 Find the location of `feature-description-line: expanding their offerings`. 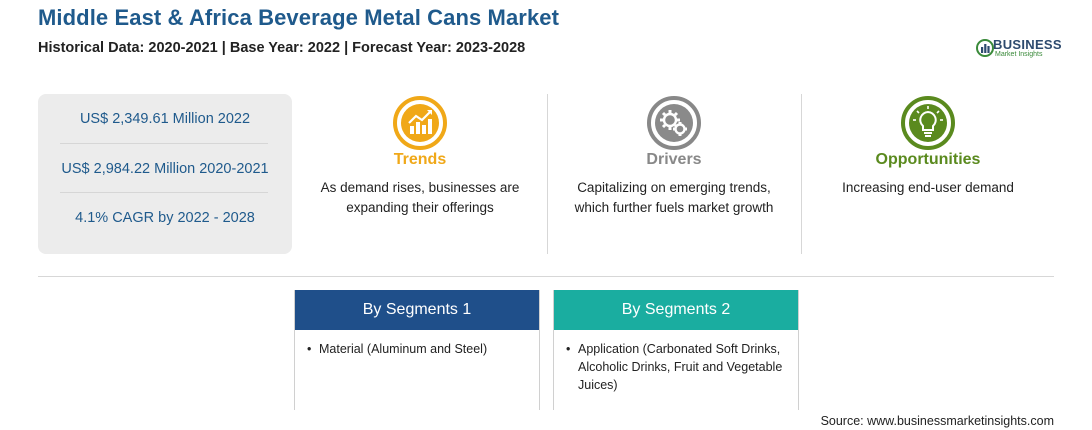

feature-description-line: expanding their offerings is located at coordinates (420, 207).